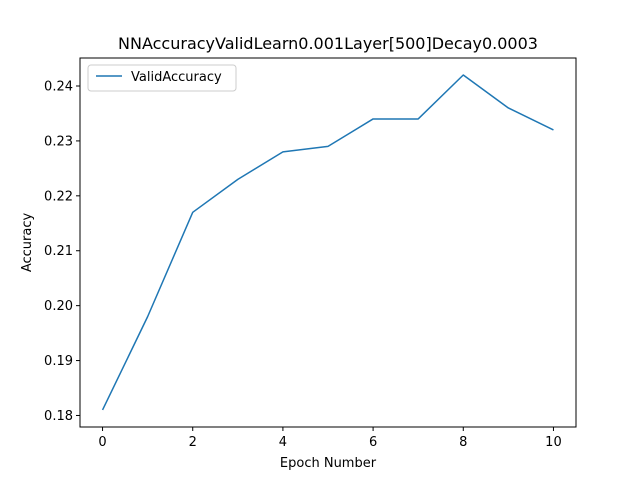 This screenshot has height=480, width=640. I want to click on x-tick-label: 2, so click(193, 442).